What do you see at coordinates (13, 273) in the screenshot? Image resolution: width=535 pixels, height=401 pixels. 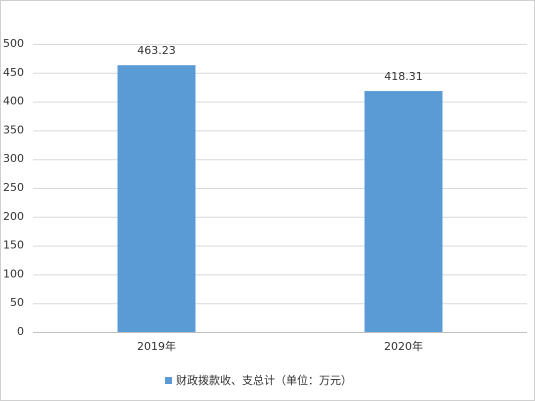 I see `y-tick-label: 100` at bounding box center [13, 273].